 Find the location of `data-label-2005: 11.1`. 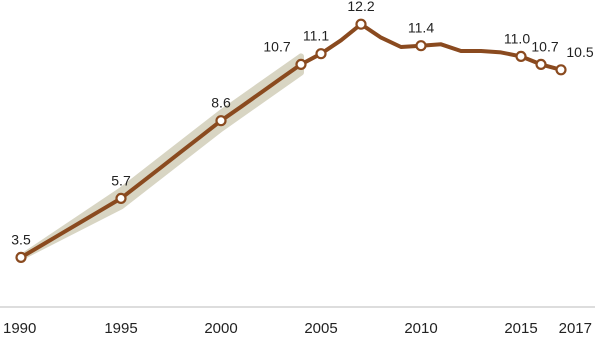

data-label-2005: 11.1 is located at coordinates (316, 36).